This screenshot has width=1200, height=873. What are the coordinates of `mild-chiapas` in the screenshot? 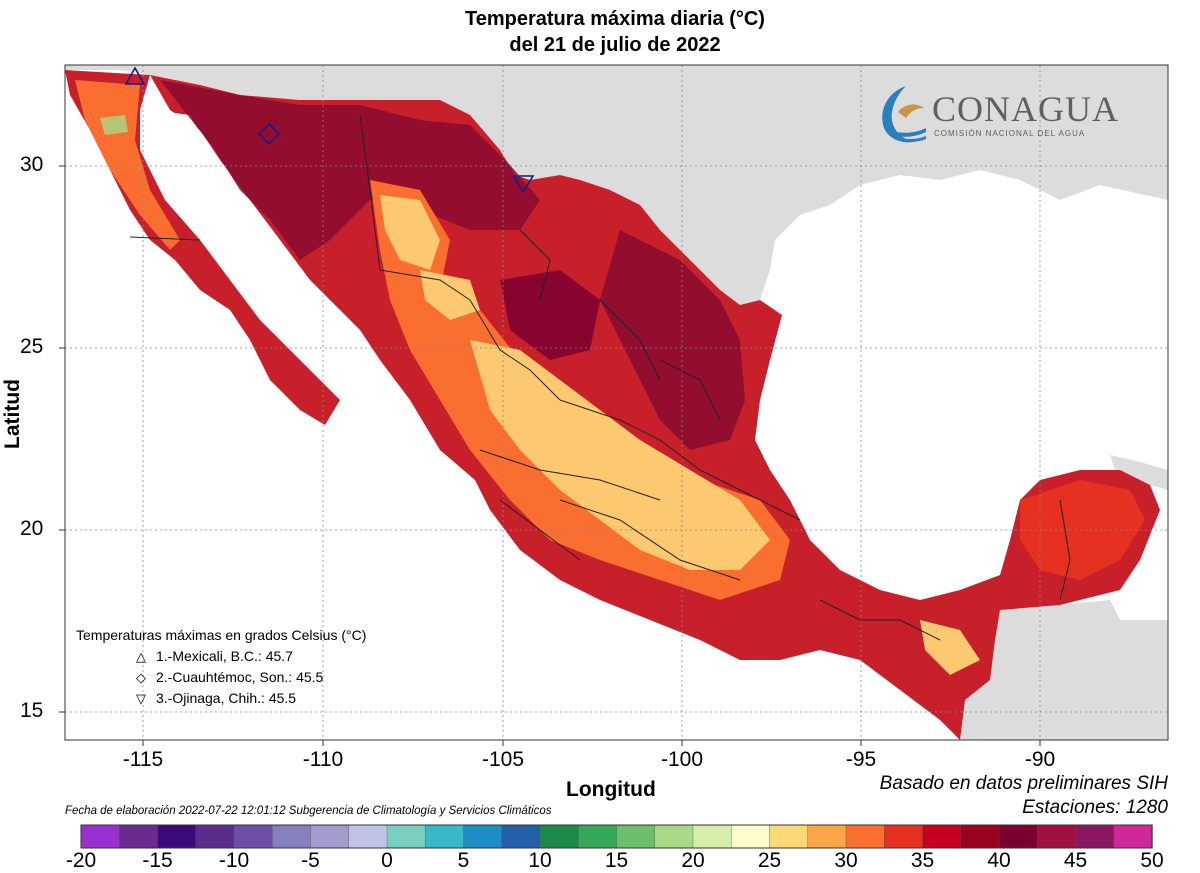 It's located at (950, 647).